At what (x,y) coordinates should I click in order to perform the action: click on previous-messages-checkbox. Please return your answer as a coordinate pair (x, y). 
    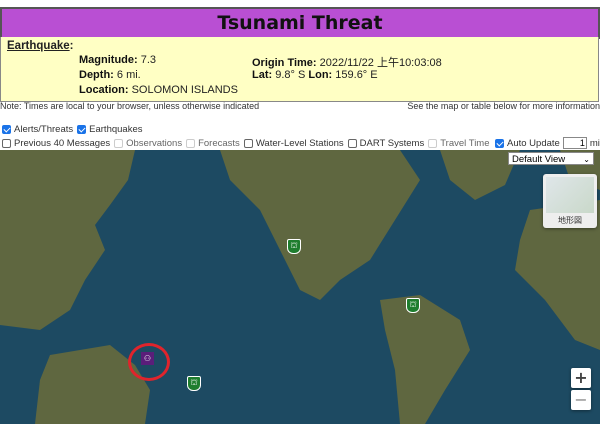
    Looking at the image, I should click on (6, 143).